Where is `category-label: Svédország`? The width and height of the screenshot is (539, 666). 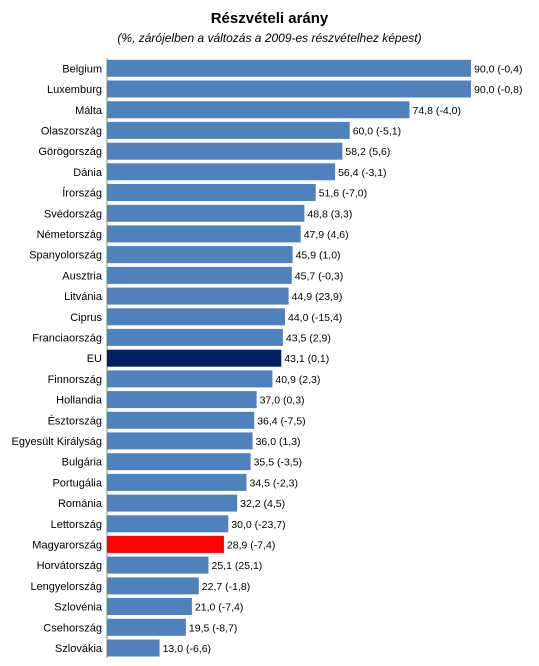
category-label: Svédország is located at coordinates (73, 214).